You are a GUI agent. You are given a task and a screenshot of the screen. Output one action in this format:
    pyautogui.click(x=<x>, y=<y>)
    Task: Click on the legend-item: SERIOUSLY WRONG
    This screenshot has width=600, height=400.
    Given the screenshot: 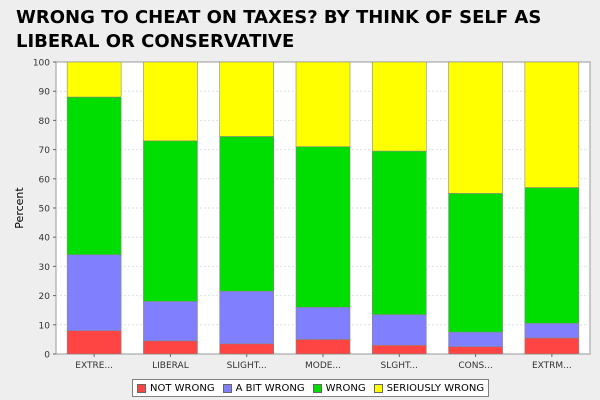 What is the action you would take?
    pyautogui.click(x=429, y=388)
    